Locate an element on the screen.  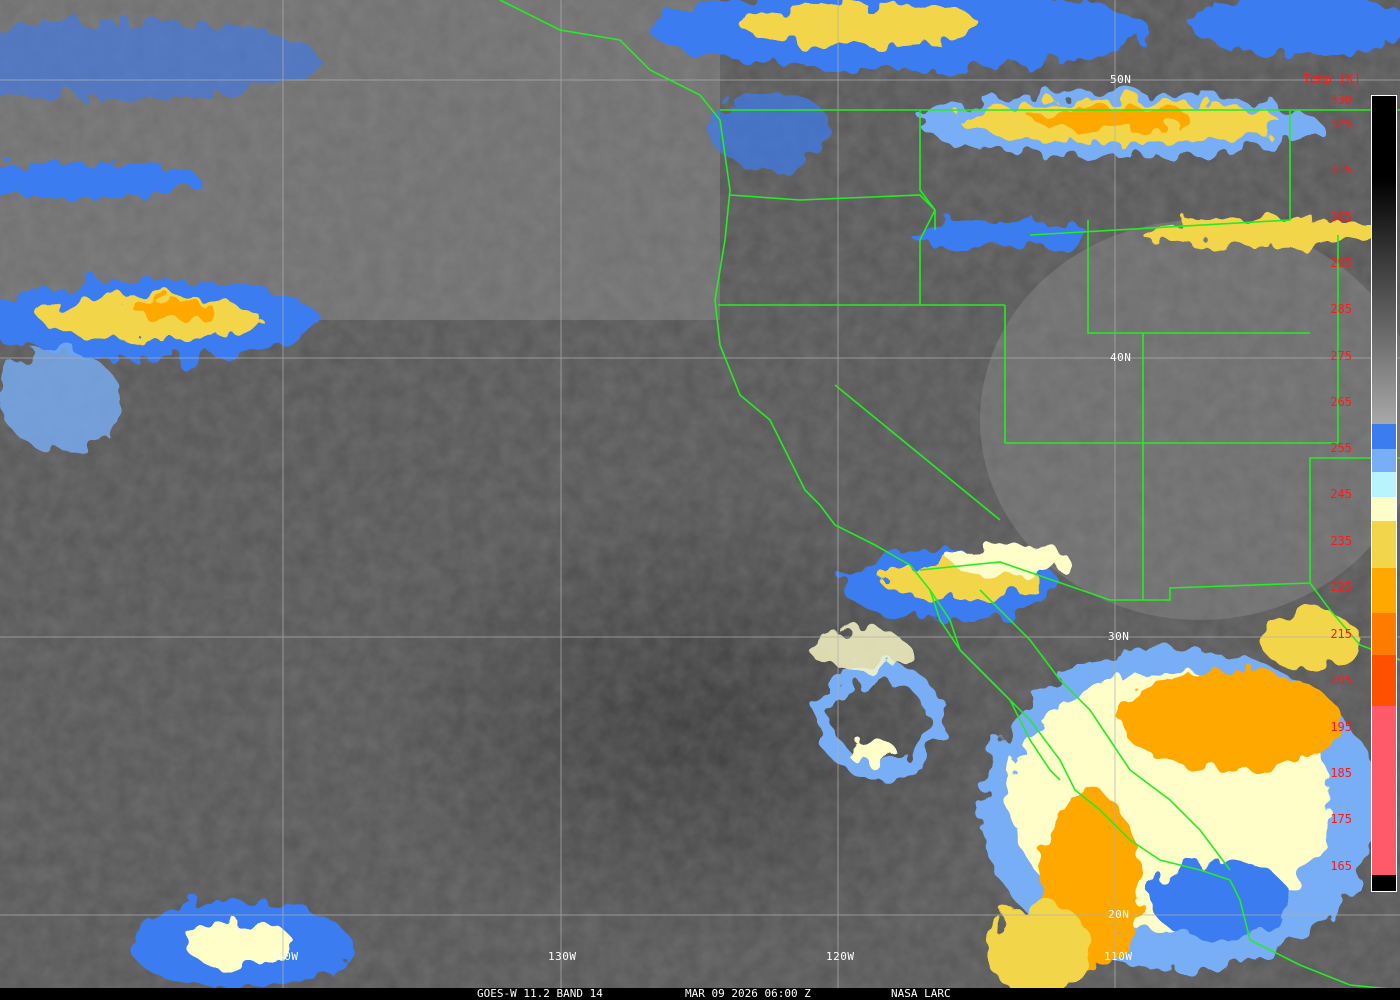
ca-nv-border is located at coordinates (917, 452).